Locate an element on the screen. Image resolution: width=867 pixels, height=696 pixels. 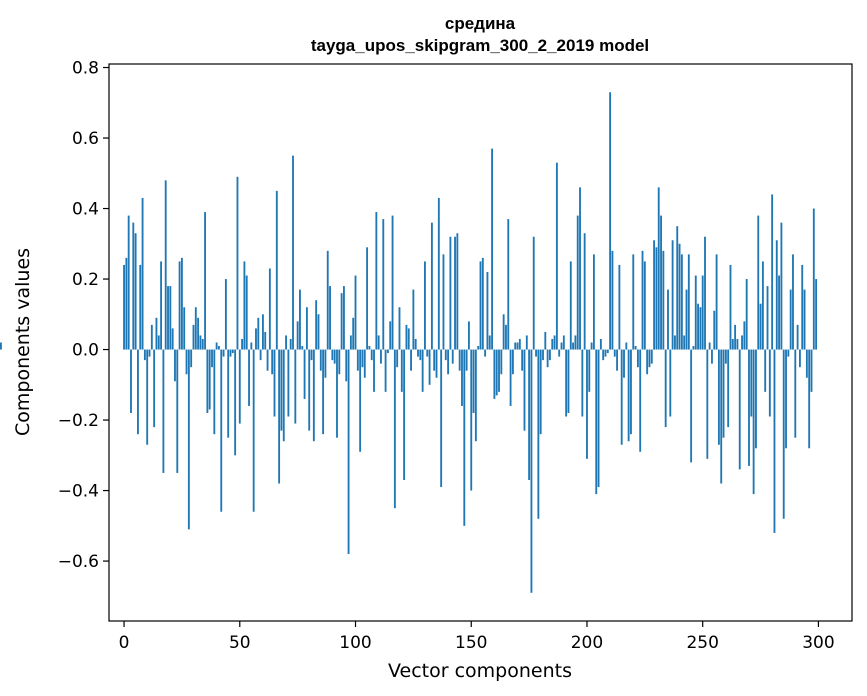
y-tick-label: 0.8 is located at coordinates (85, 69).